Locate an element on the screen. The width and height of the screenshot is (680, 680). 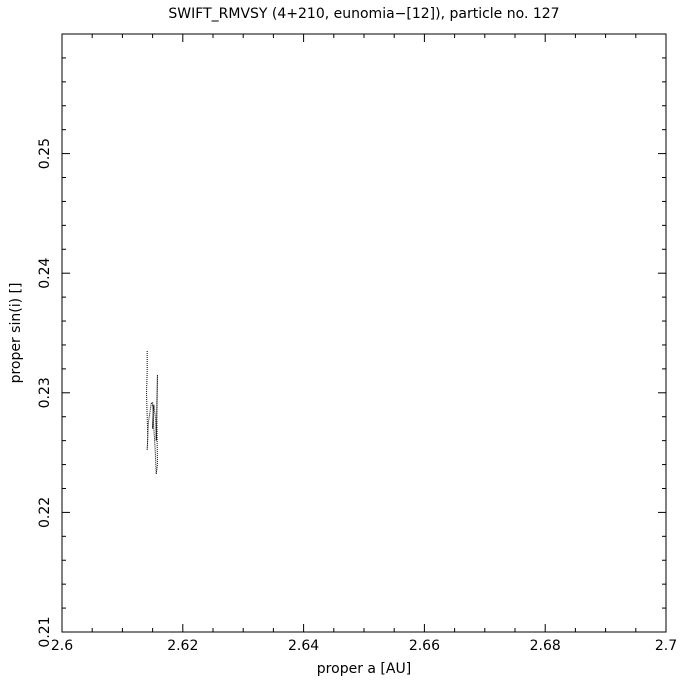
y-tick-label: 0.23 is located at coordinates (45, 392).